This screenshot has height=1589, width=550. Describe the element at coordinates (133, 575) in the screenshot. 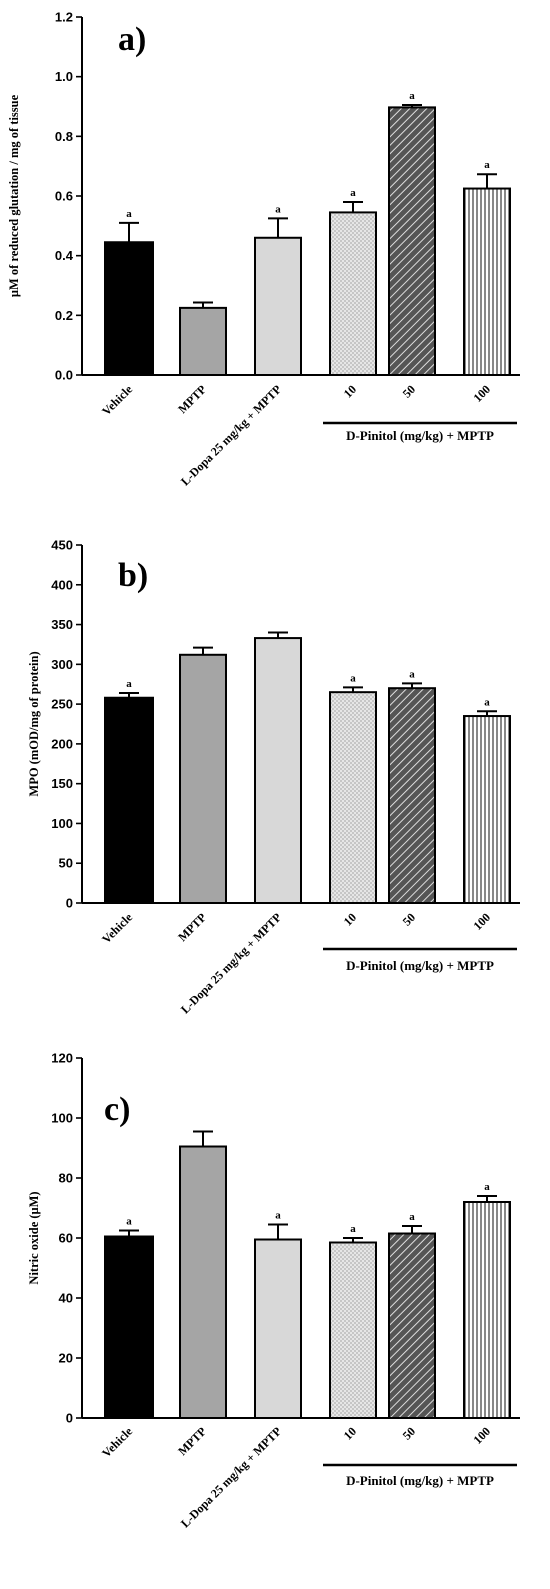

I see `panel-tag: b)` at that location.